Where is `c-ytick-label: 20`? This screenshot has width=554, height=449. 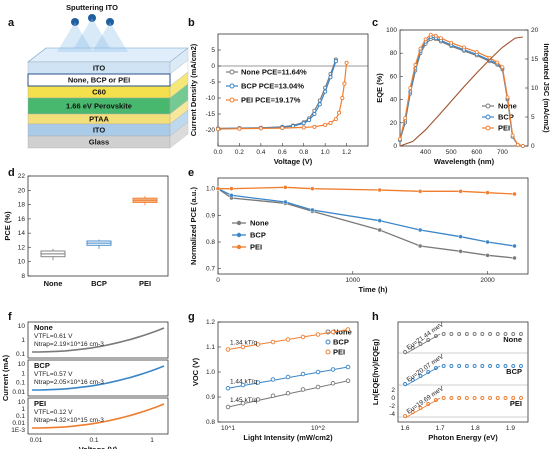
c-ytick-label: 20 is located at coordinates (394, 123).